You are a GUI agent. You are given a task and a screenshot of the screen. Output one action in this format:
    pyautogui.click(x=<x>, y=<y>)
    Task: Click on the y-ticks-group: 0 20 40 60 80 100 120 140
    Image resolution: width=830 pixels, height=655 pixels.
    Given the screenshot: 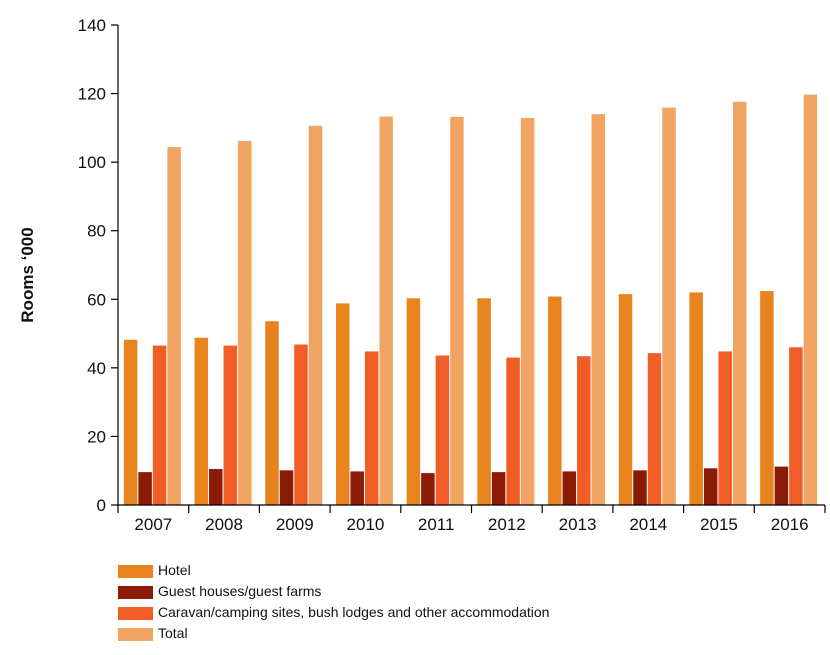 What is the action you would take?
    pyautogui.click(x=98, y=265)
    